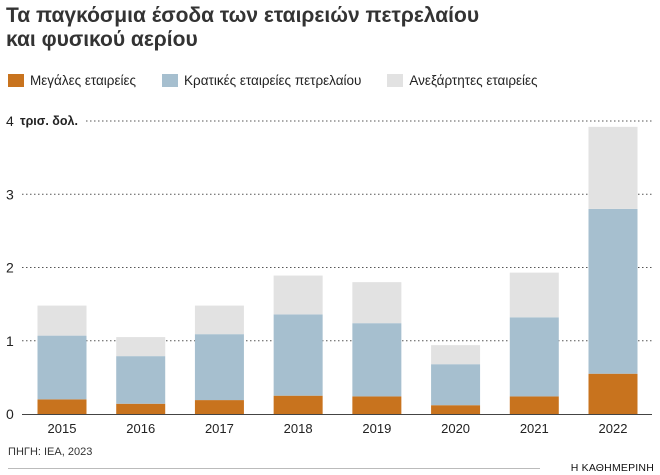 Image resolution: width=660 pixels, height=475 pixels. What do you see at coordinates (534, 428) in the screenshot?
I see `x-tick-label-2021: 2021` at bounding box center [534, 428].